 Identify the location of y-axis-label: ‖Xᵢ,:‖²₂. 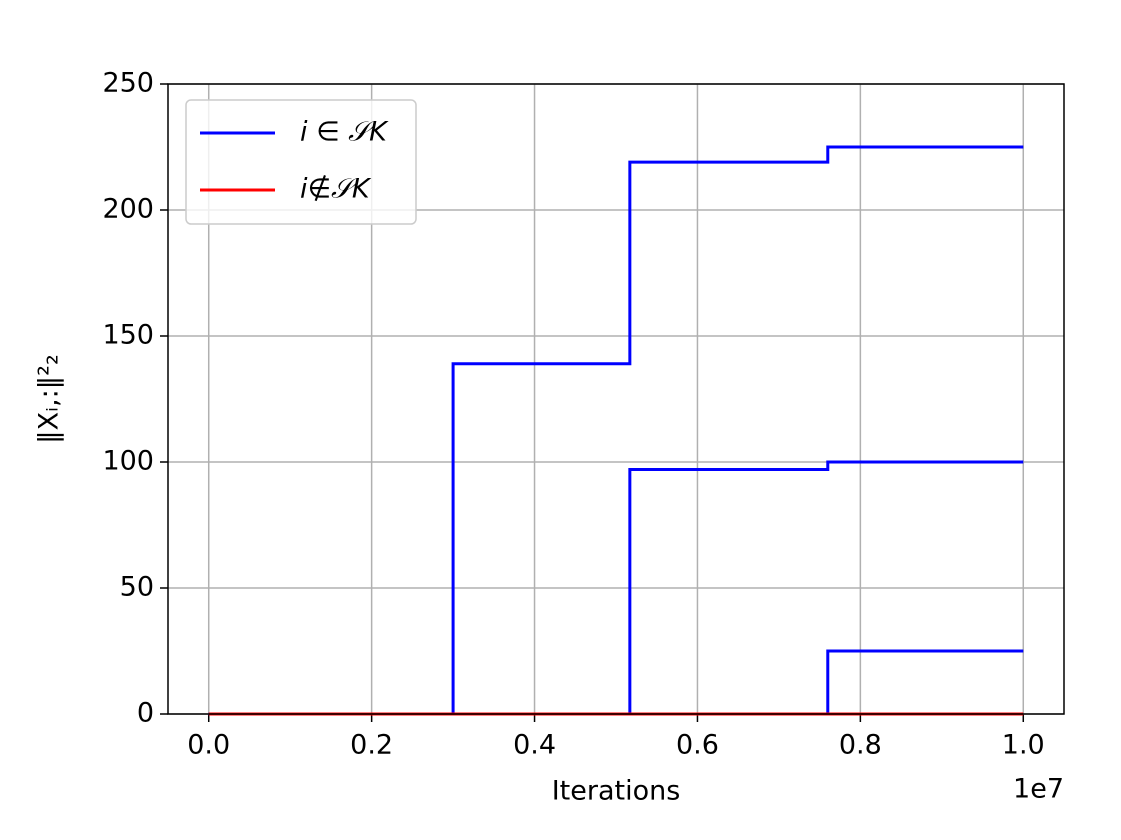
(49, 399).